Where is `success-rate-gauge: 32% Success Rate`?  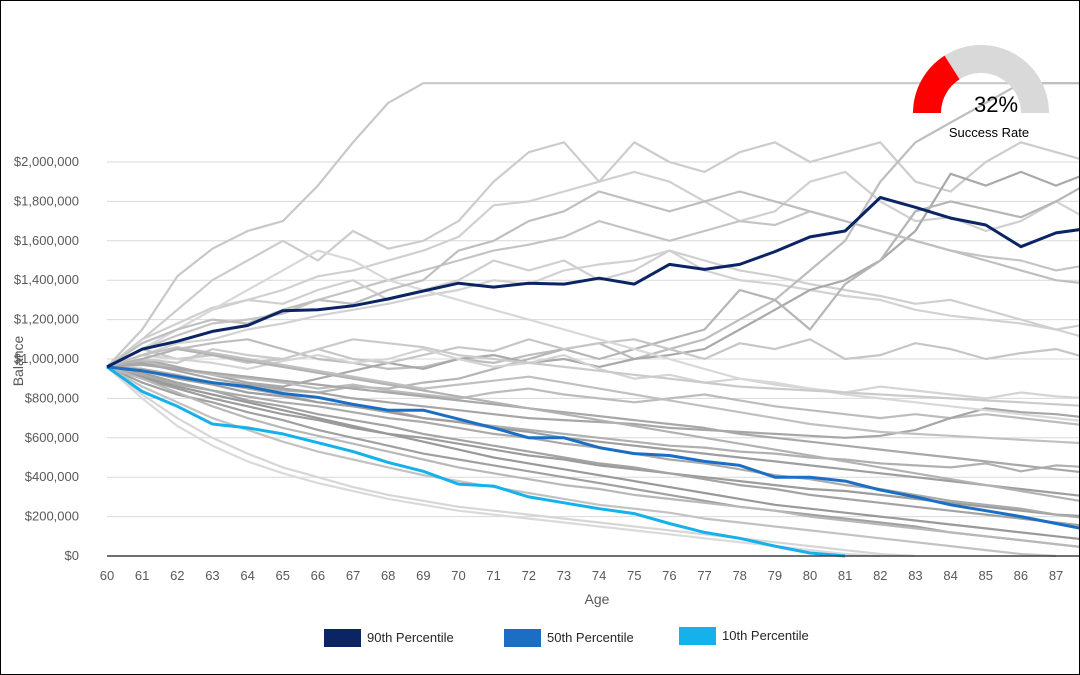 success-rate-gauge: 32% Success Rate is located at coordinates (981, 92).